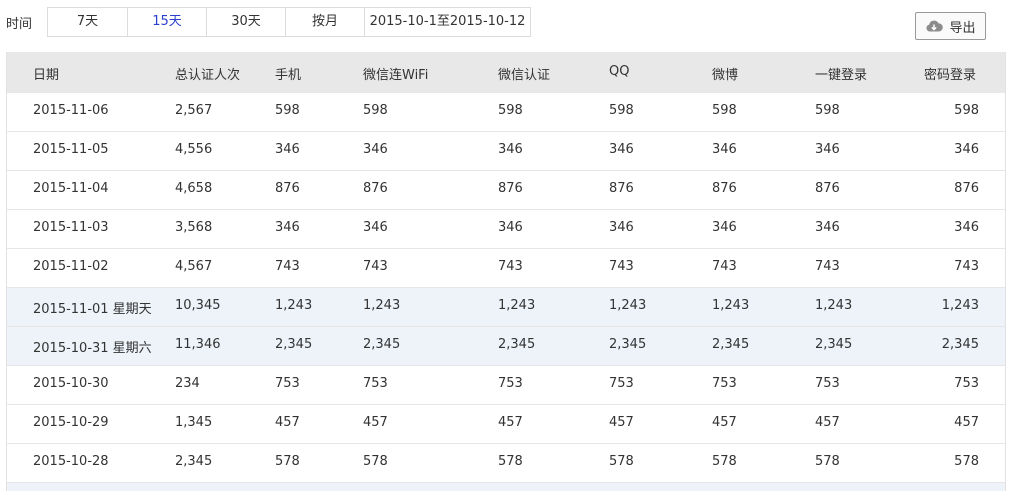 The image size is (1012, 491). I want to click on table-row: 2015-11-04 4,658 876 876 876 876 876 876 876, so click(506, 190).